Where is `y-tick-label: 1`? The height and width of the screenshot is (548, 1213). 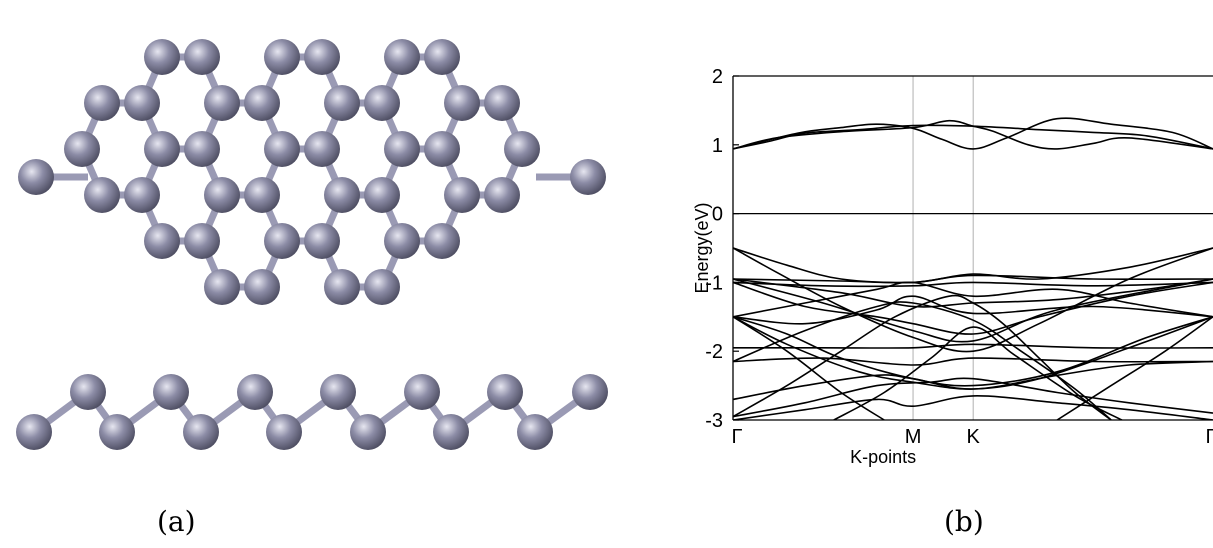
y-tick-label: 1 is located at coordinates (717, 146).